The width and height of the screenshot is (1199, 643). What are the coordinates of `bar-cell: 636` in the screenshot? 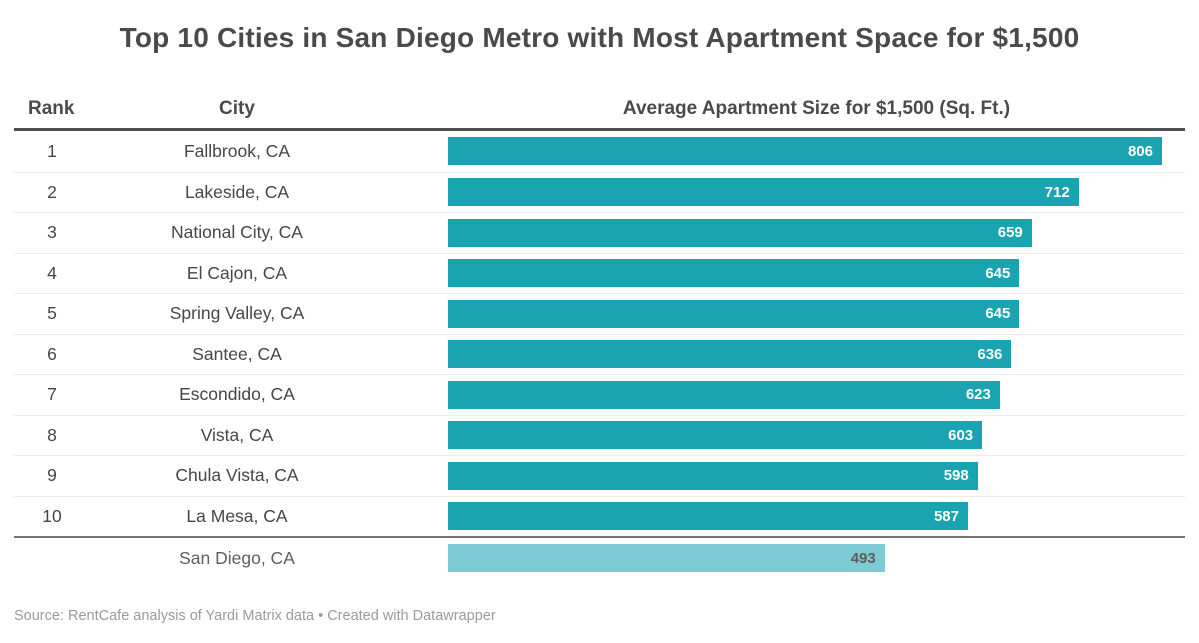 It's located at (816, 354).